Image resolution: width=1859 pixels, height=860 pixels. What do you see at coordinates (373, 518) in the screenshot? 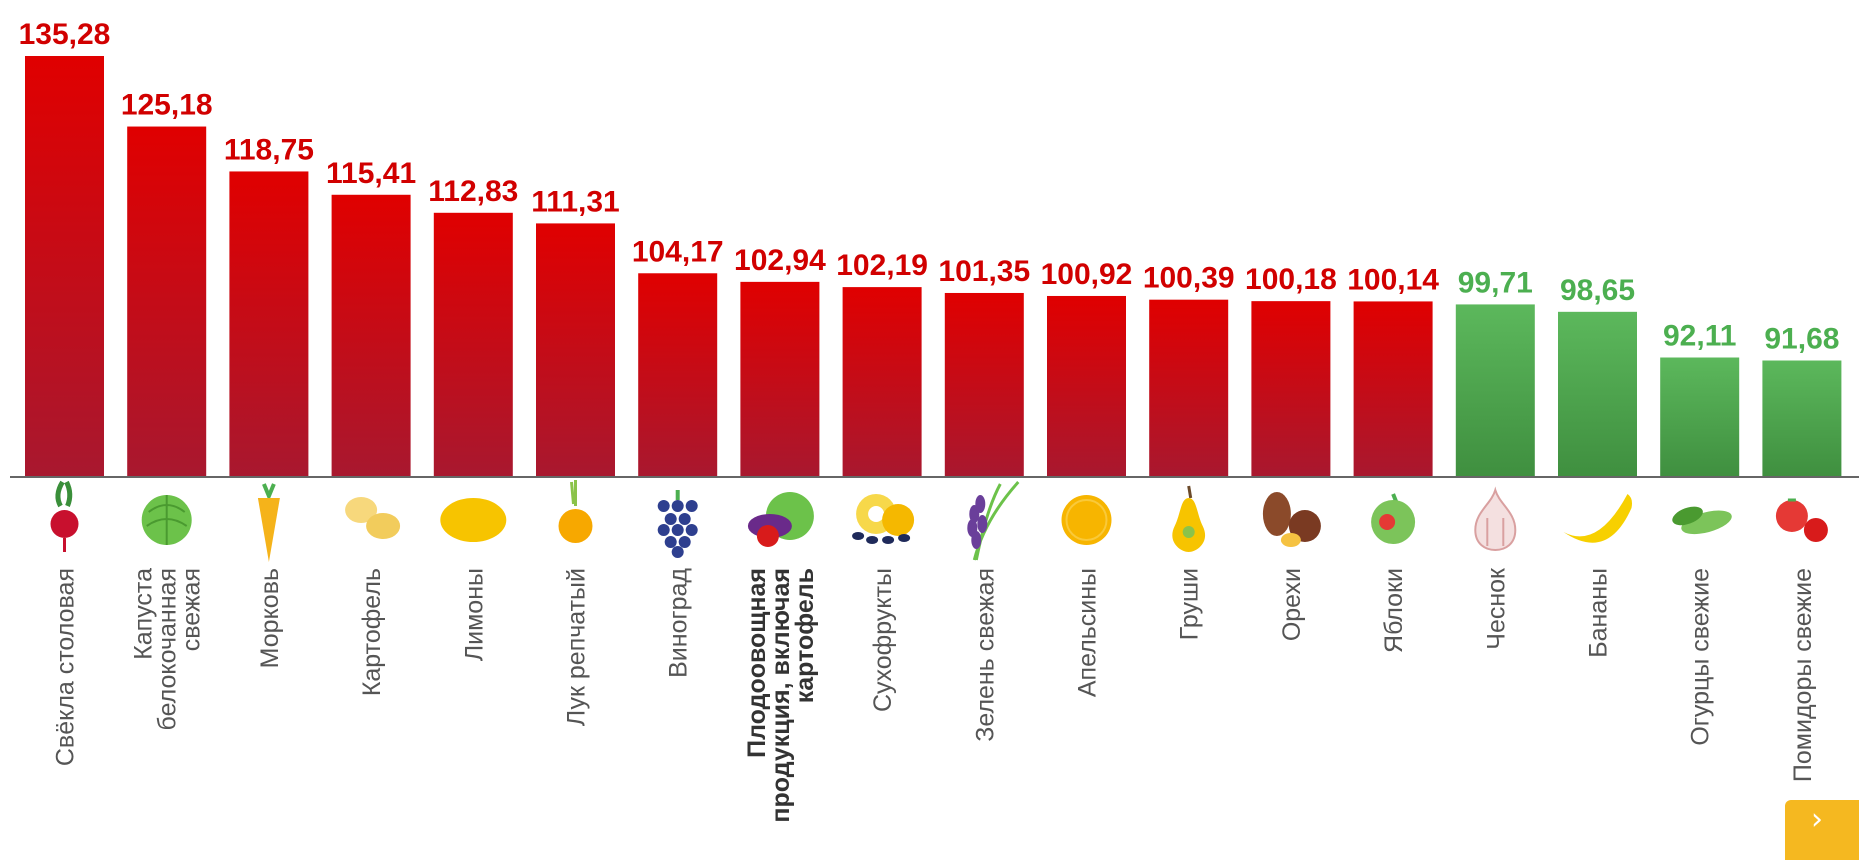
I see `potato-icon` at bounding box center [373, 518].